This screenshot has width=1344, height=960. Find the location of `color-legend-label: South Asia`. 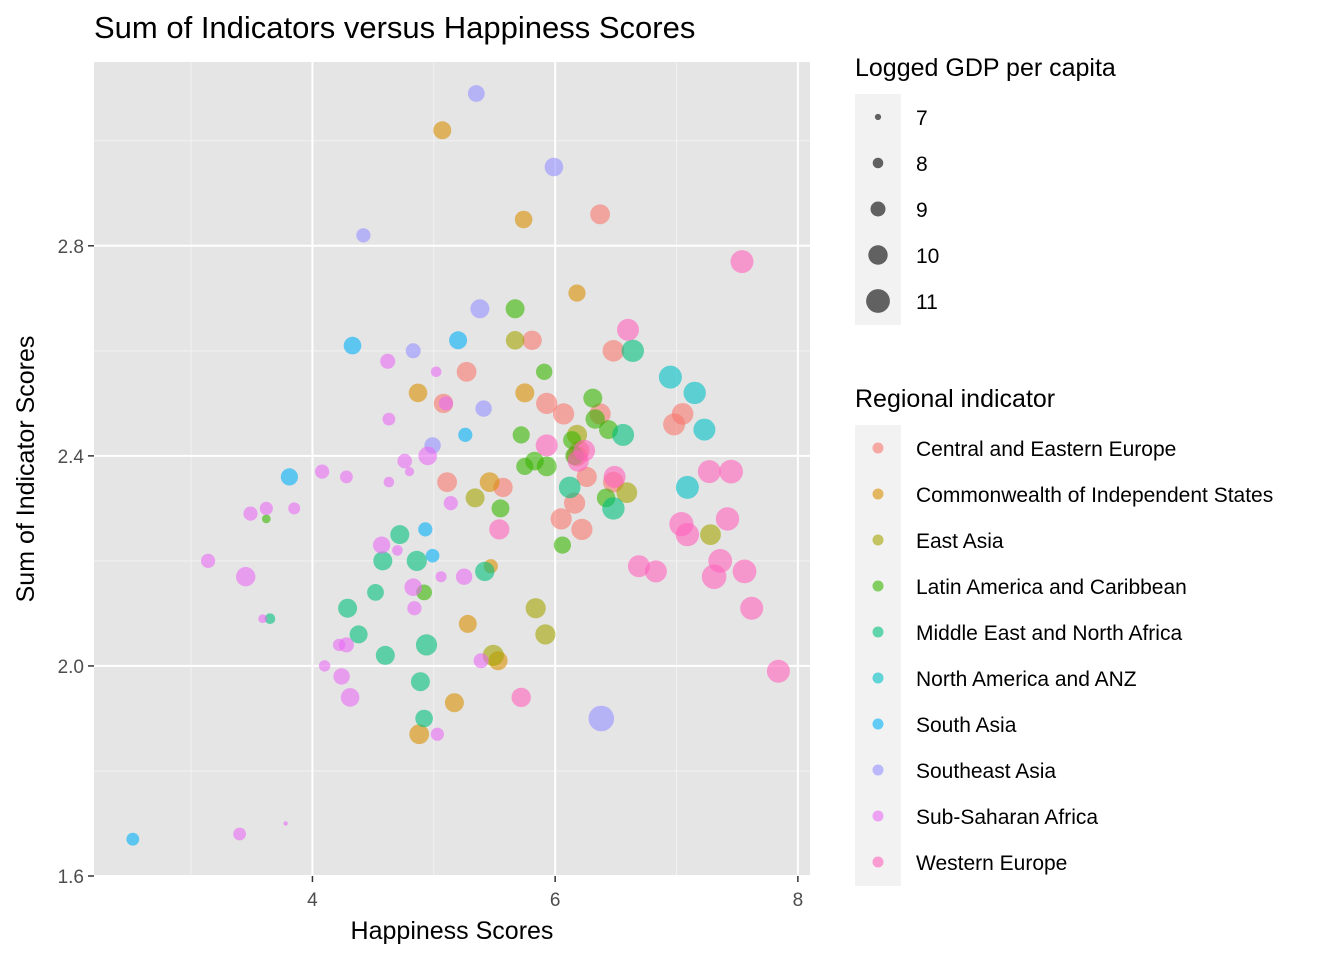

color-legend-label: South Asia is located at coordinates (966, 725).